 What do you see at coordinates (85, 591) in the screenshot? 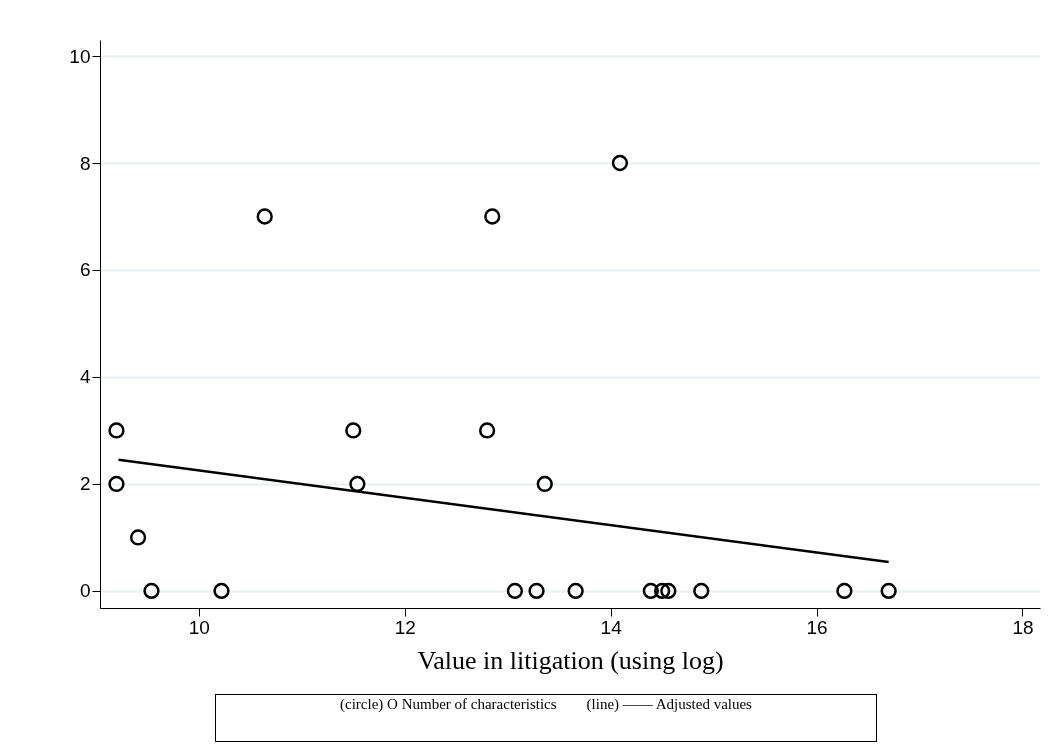
I see `y-tick-label: 0` at bounding box center [85, 591].